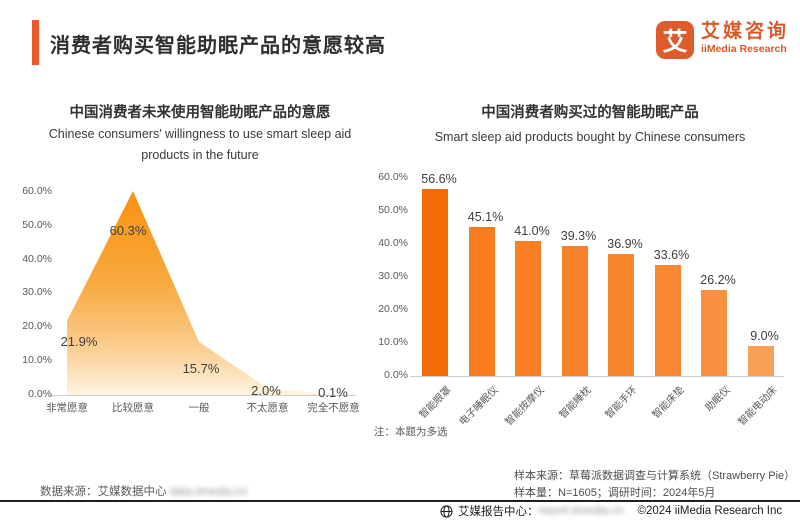  I want to click on left-x-axis-line, so click(203, 395).